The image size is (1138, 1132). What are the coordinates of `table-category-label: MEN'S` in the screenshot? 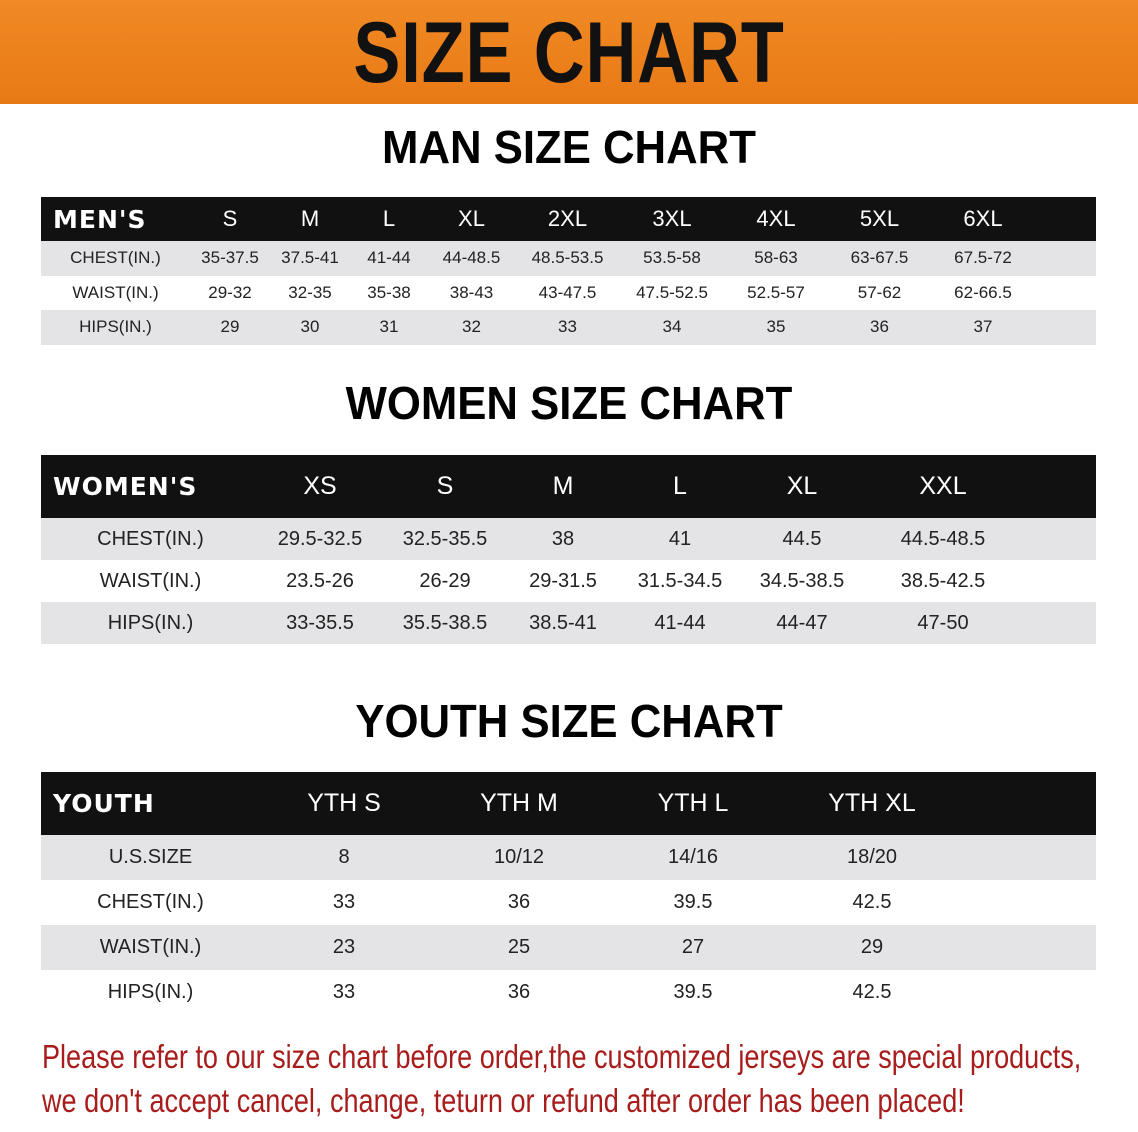 It's located at (100, 219).